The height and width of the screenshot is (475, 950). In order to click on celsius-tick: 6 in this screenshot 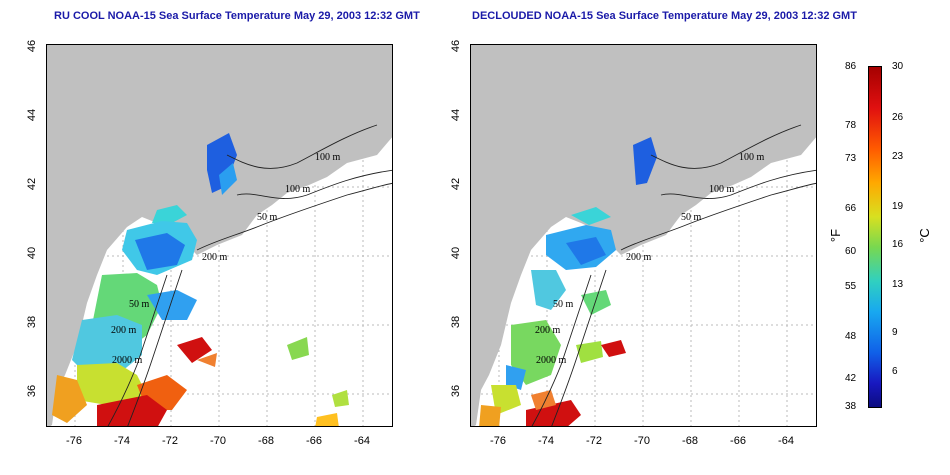, I will do `click(895, 371)`.